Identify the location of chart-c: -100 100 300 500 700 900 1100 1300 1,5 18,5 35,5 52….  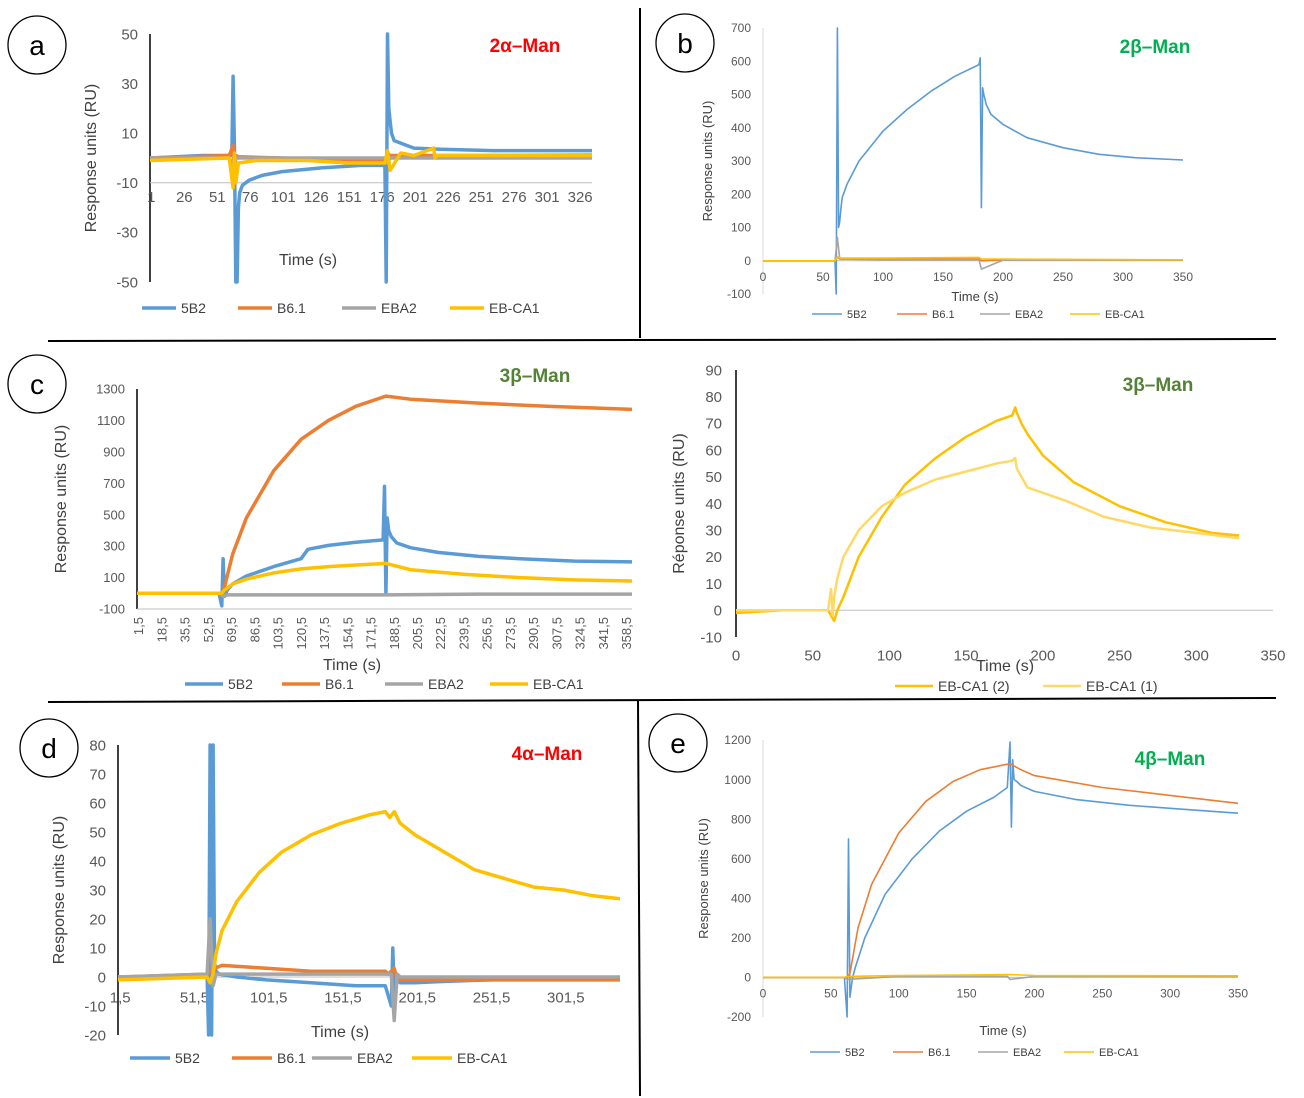
(343, 529).